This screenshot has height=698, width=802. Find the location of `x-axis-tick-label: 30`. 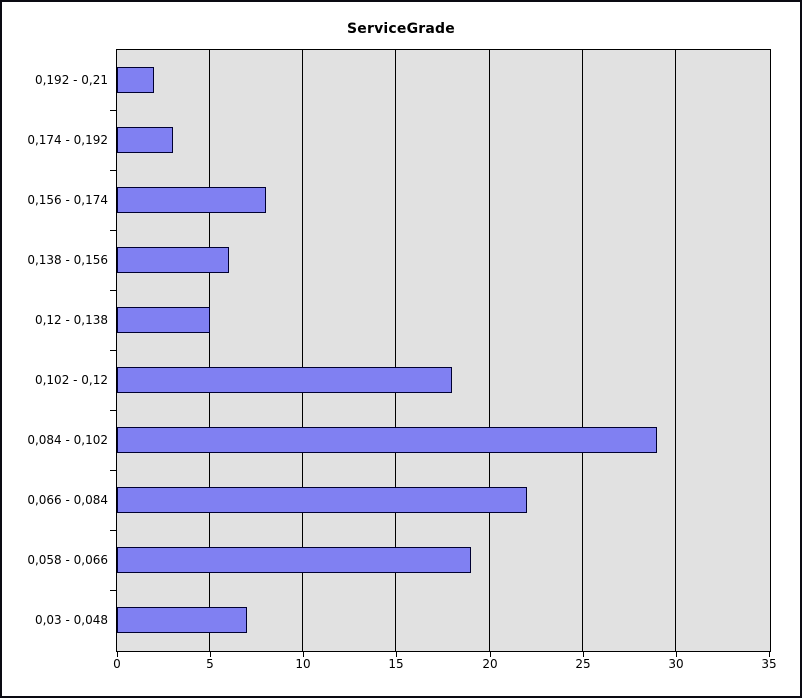

x-axis-tick-label: 30 is located at coordinates (676, 664).